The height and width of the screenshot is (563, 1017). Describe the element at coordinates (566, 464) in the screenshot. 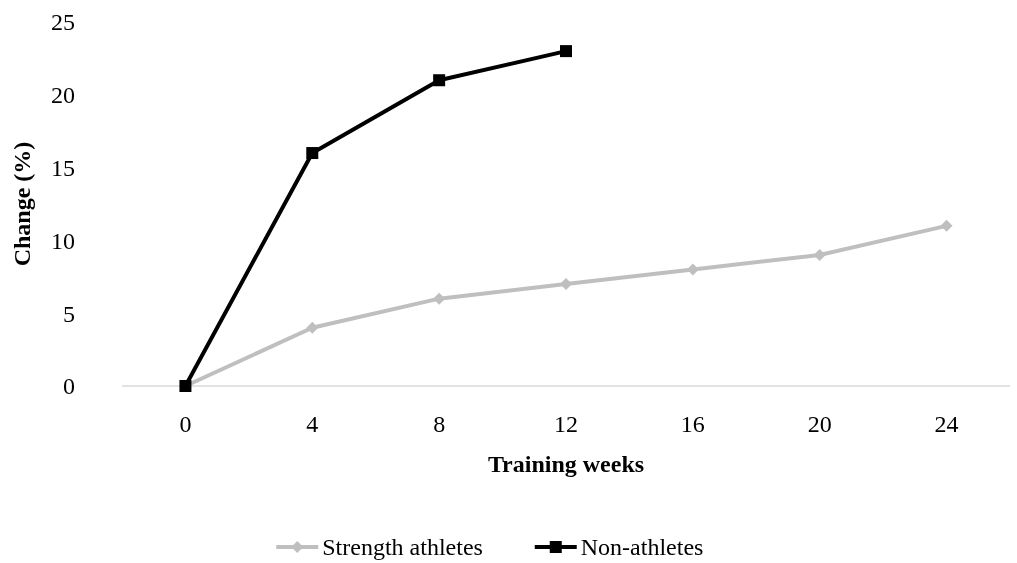

I see `x-axis-title: Training weeks` at that location.